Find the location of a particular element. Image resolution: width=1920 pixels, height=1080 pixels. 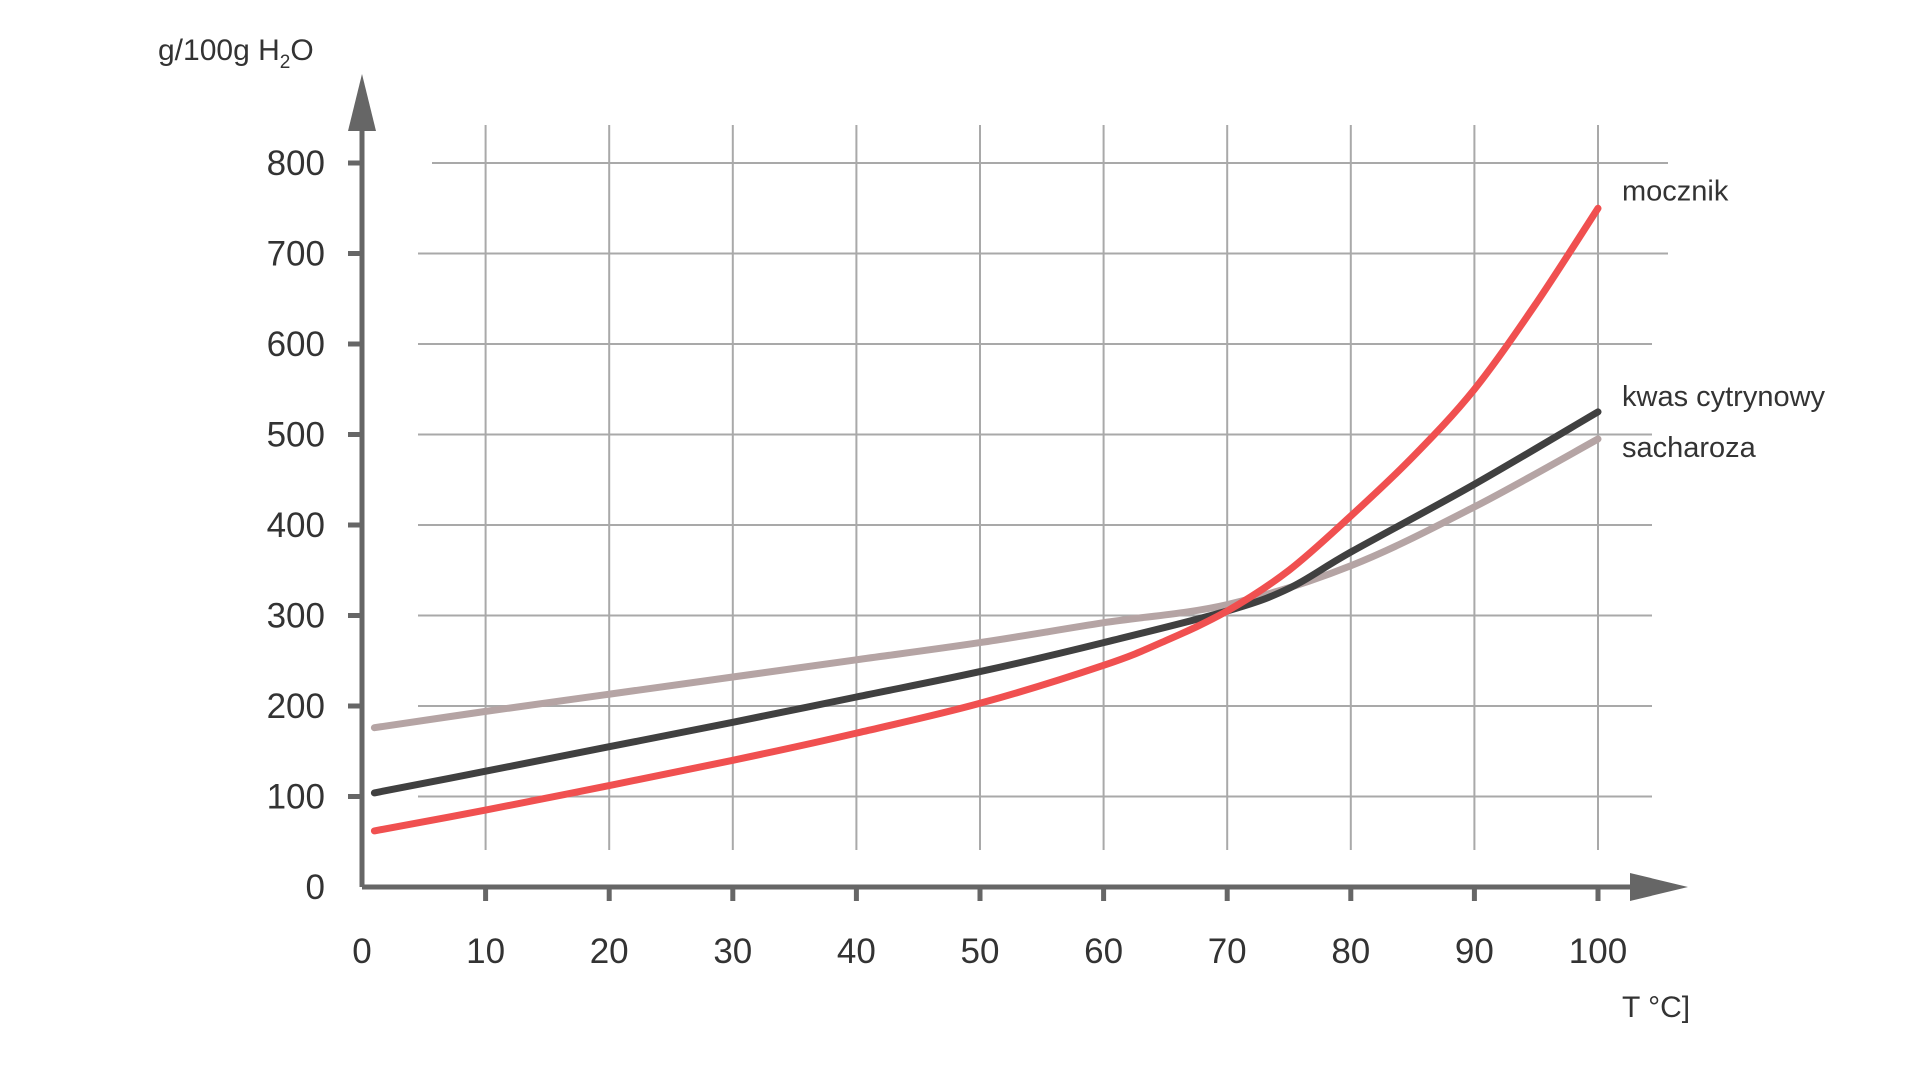

y-tick-label-300: 300 is located at coordinates (296, 616).